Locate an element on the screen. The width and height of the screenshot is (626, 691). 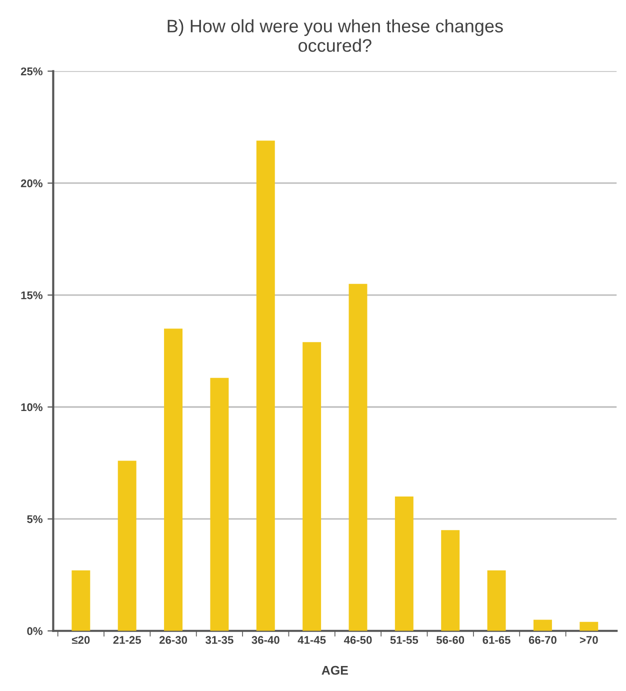
x-tick-label: 36-40 is located at coordinates (266, 640).